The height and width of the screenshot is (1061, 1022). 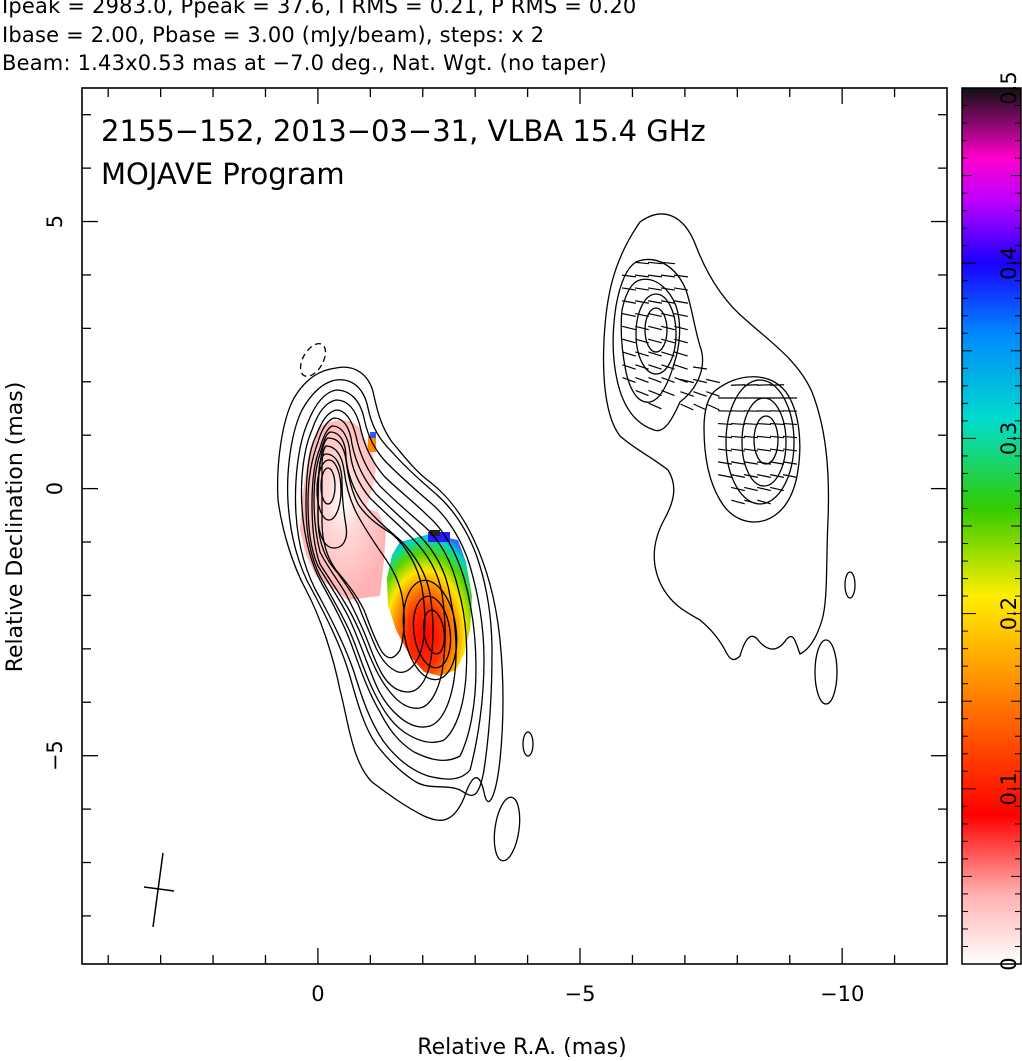 I want to click on jet-polarization-region, so click(x=429, y=605).